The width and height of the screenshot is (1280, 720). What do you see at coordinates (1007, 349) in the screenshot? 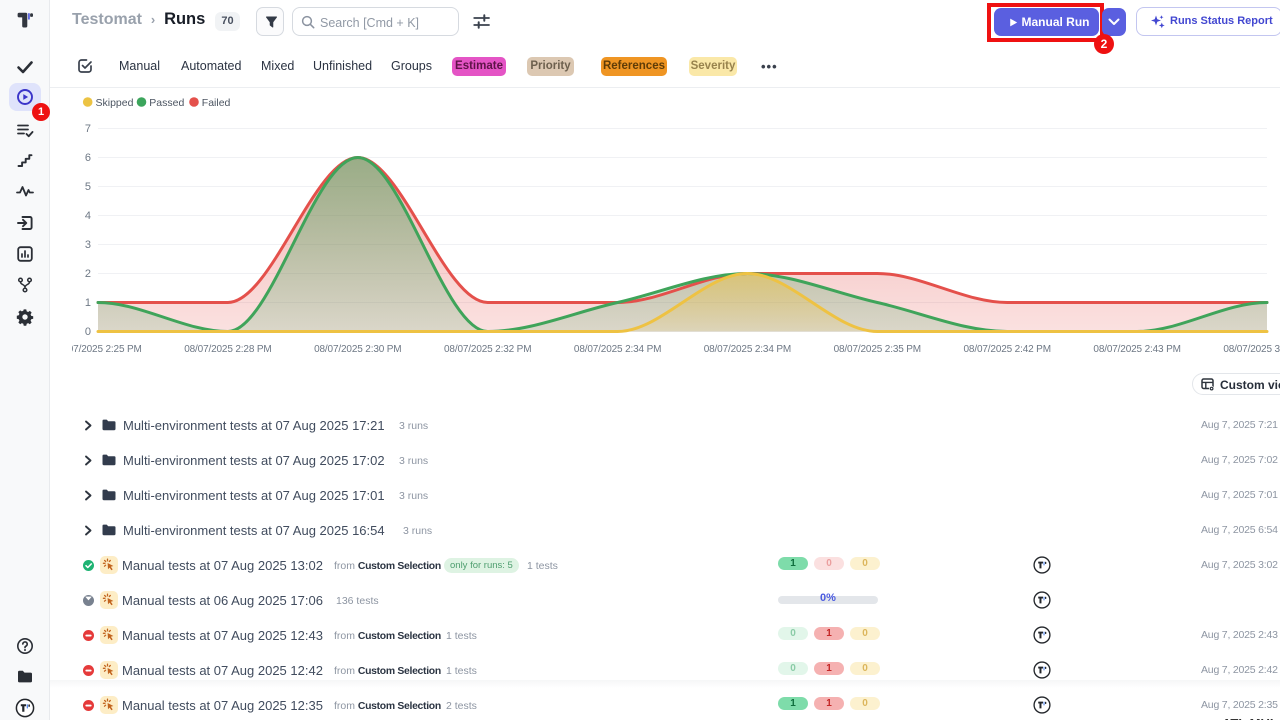
I see `svg-text: 08/07/2025 2:42 PM` at bounding box center [1007, 349].